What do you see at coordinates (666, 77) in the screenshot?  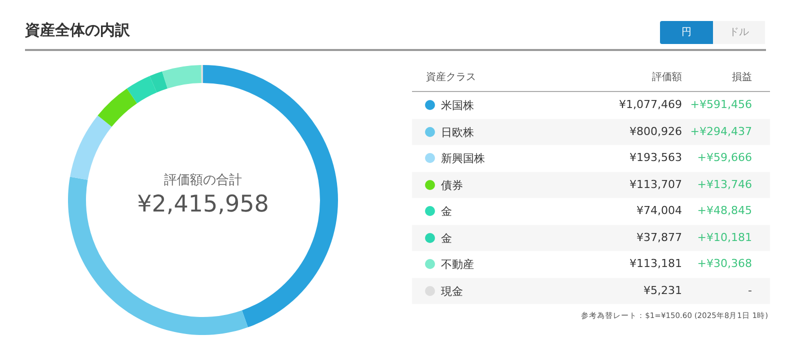 I see `text: 評価額` at bounding box center [666, 77].